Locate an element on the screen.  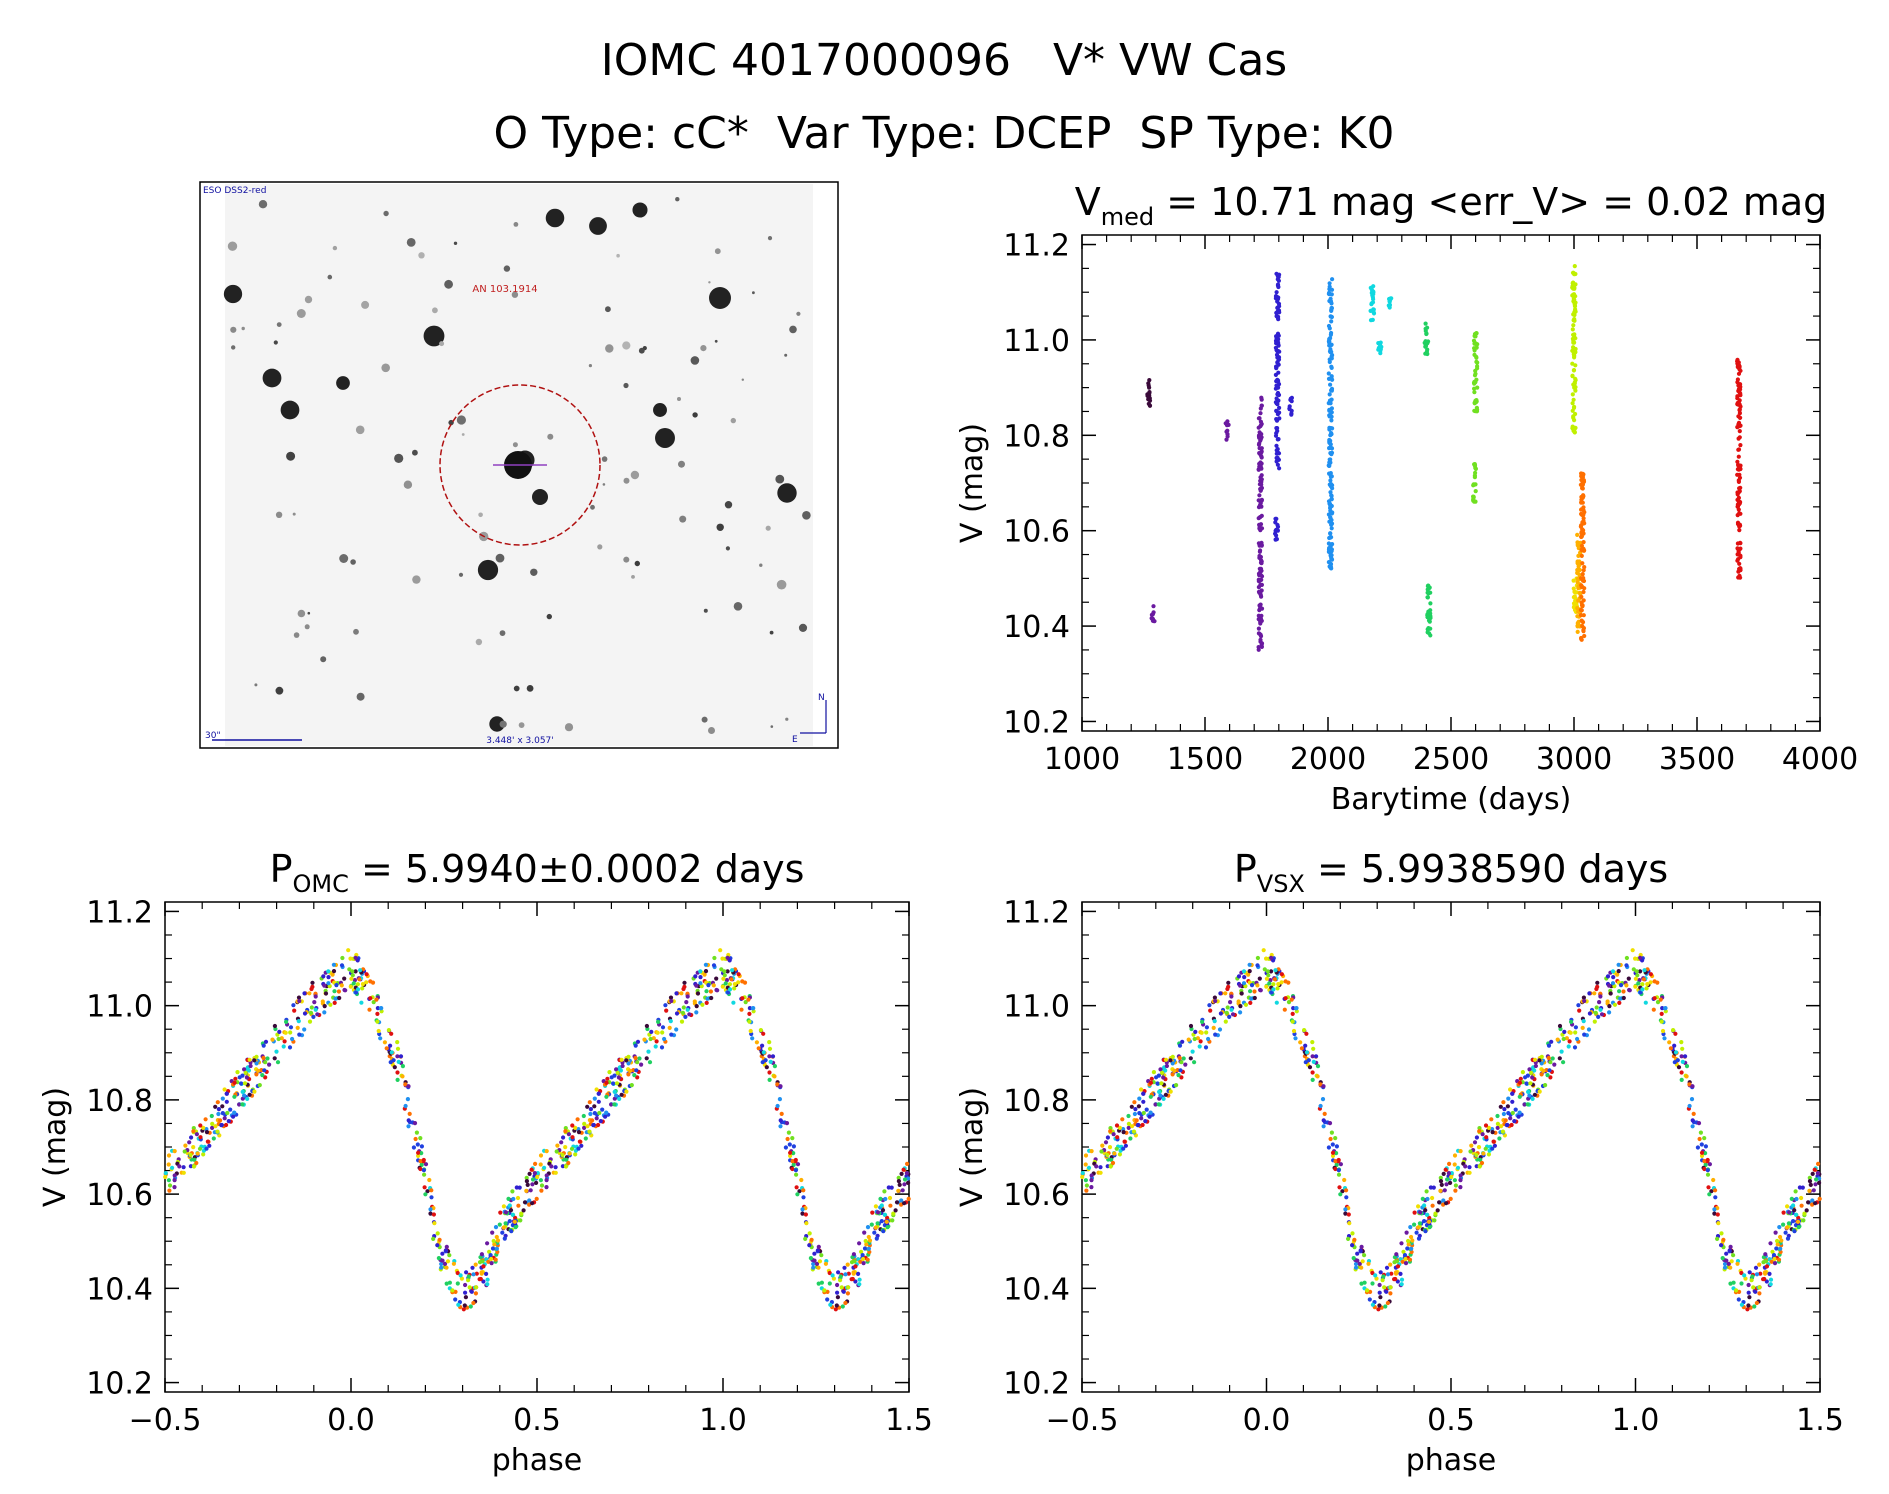
y-tick-label: 10.6 is located at coordinates (1036, 532).